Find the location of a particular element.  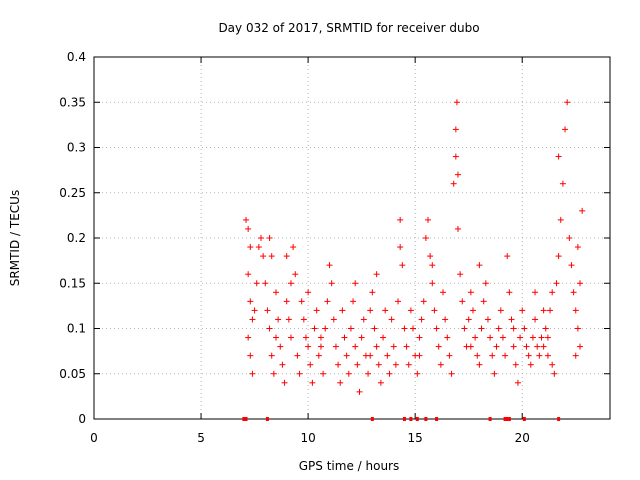

y-tick-label: 0.35 is located at coordinates (72, 102).